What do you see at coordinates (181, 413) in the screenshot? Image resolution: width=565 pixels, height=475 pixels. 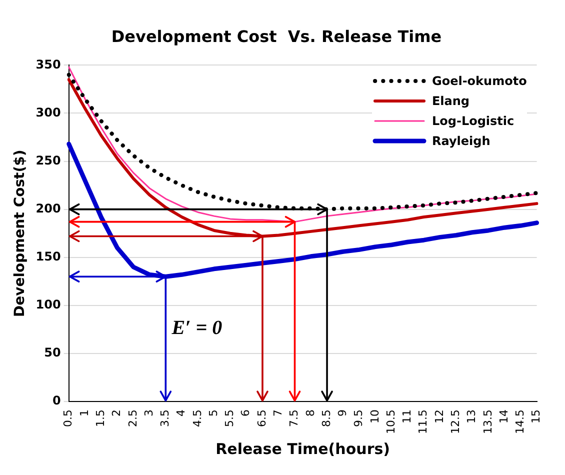 I see `x-tick-label: 4` at bounding box center [181, 413].